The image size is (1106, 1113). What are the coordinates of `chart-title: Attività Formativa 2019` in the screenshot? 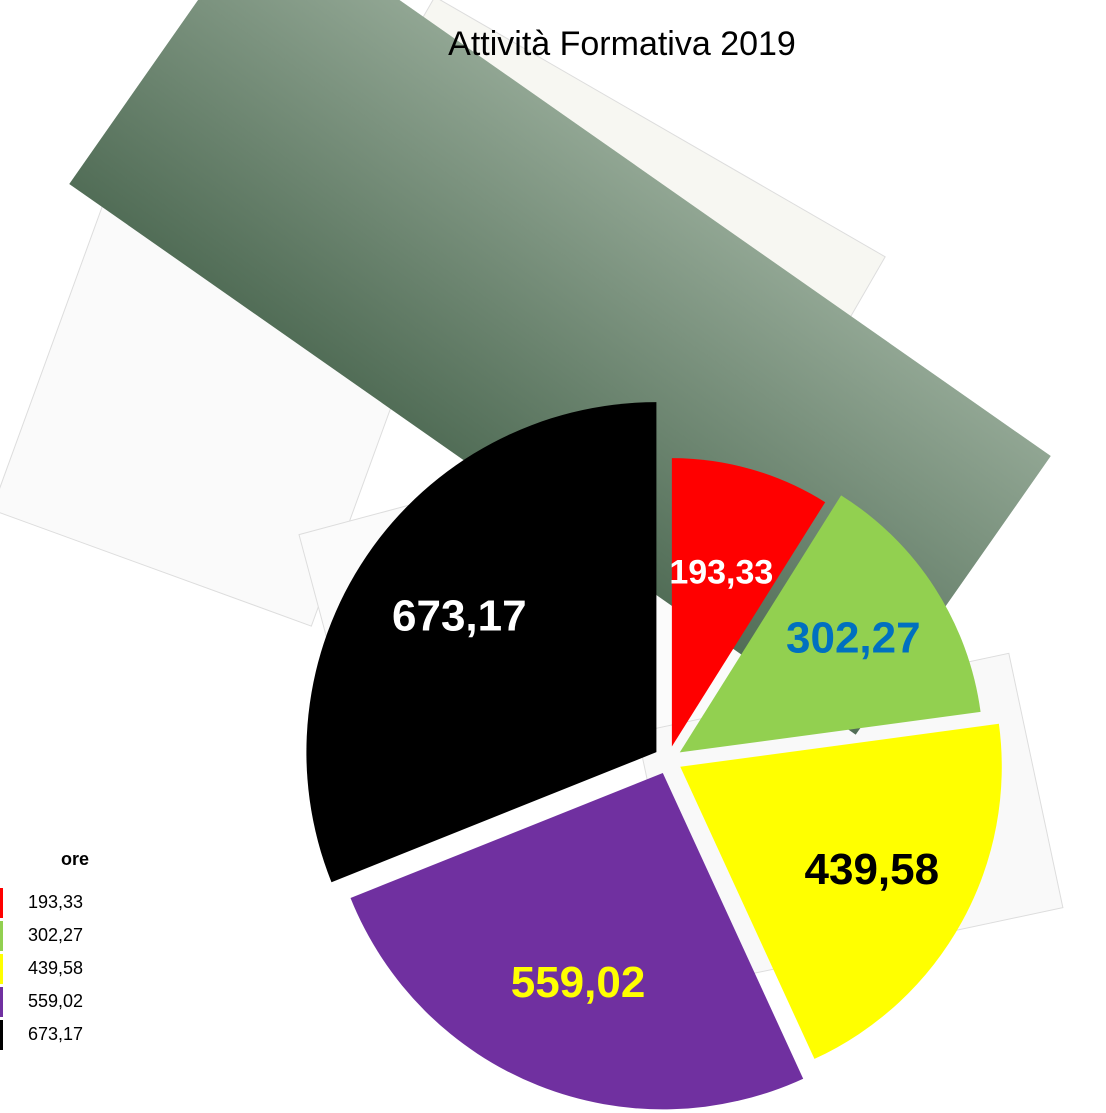 It's located at (622, 44).